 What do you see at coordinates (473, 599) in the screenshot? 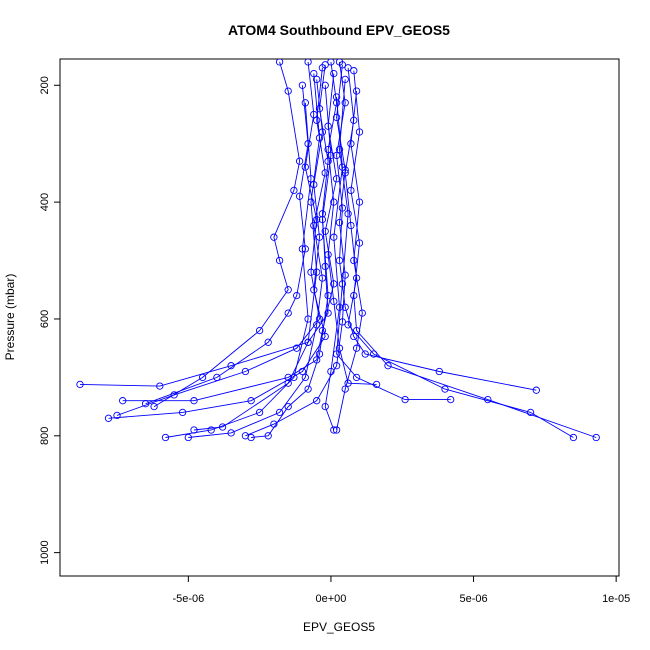
I see `x-tick-label: 5e-06` at bounding box center [473, 599].